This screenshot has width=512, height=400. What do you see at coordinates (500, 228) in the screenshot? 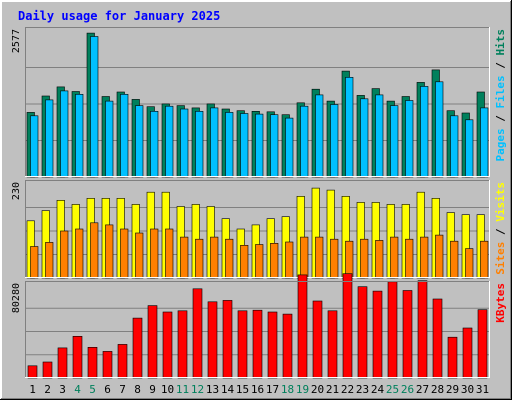
I see `panel-legend-label: Sites / Visits` at bounding box center [500, 228].